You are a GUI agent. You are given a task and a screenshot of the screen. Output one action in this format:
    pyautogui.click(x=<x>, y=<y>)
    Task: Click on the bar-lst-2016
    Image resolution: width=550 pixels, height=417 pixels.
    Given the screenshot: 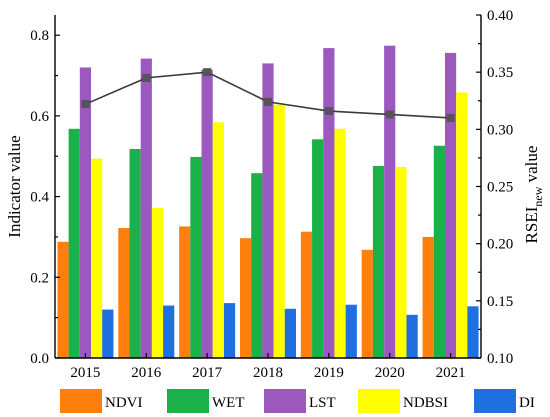 What is the action you would take?
    pyautogui.click(x=146, y=208)
    